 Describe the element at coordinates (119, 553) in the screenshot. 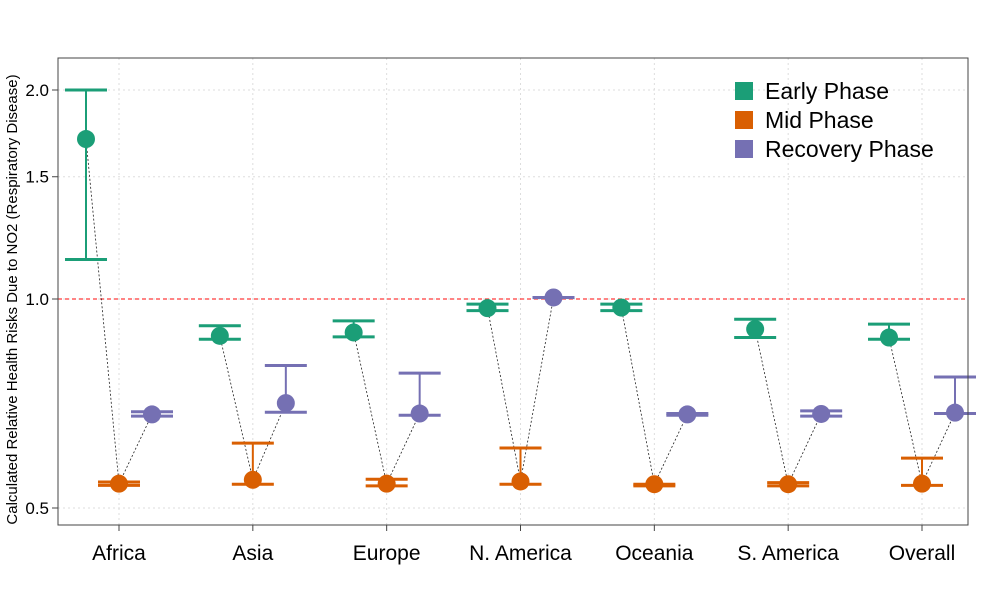

I see `x-tick-label: Africa` at that location.